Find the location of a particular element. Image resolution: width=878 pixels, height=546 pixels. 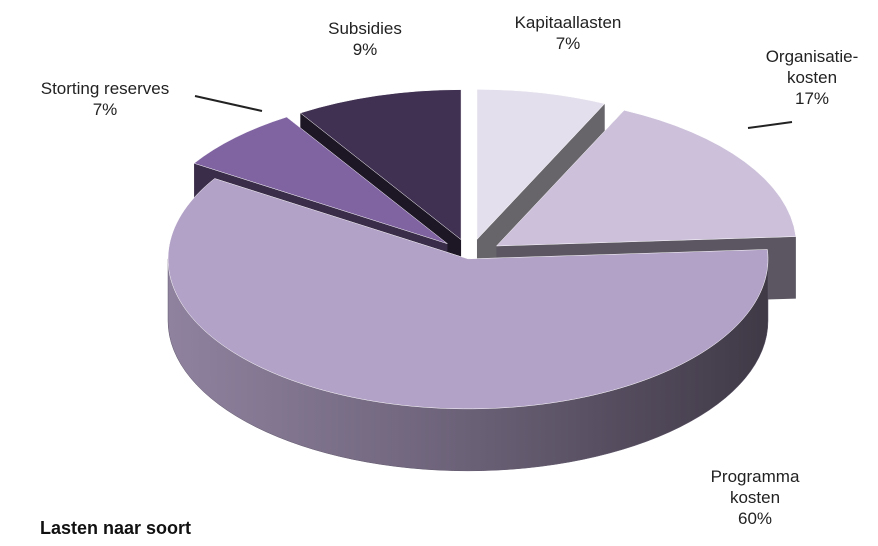

slice-label: Subsidies is located at coordinates (365, 28).